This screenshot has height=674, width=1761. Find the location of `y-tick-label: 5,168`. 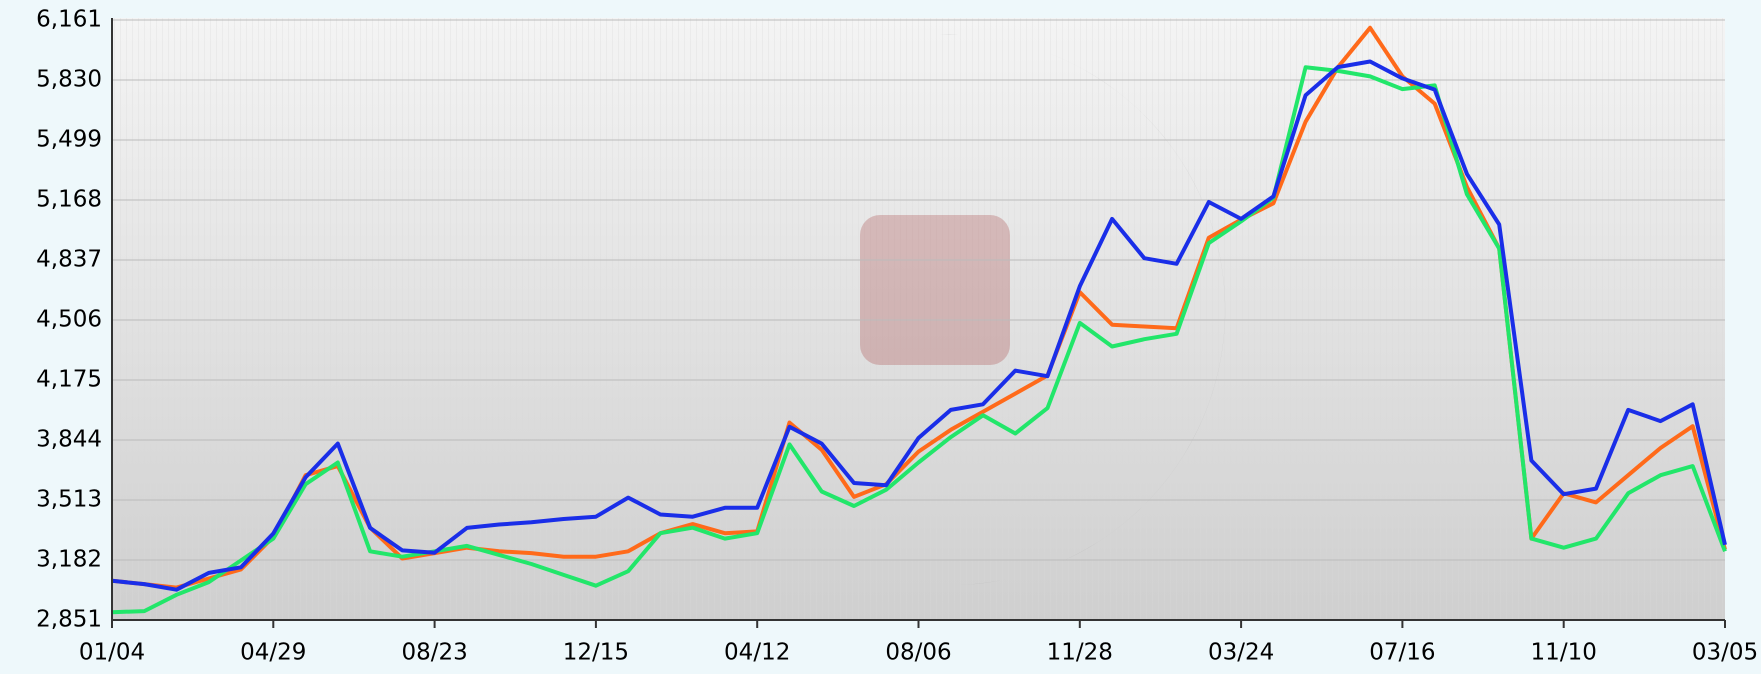

y-tick-label: 5,168 is located at coordinates (69, 200).